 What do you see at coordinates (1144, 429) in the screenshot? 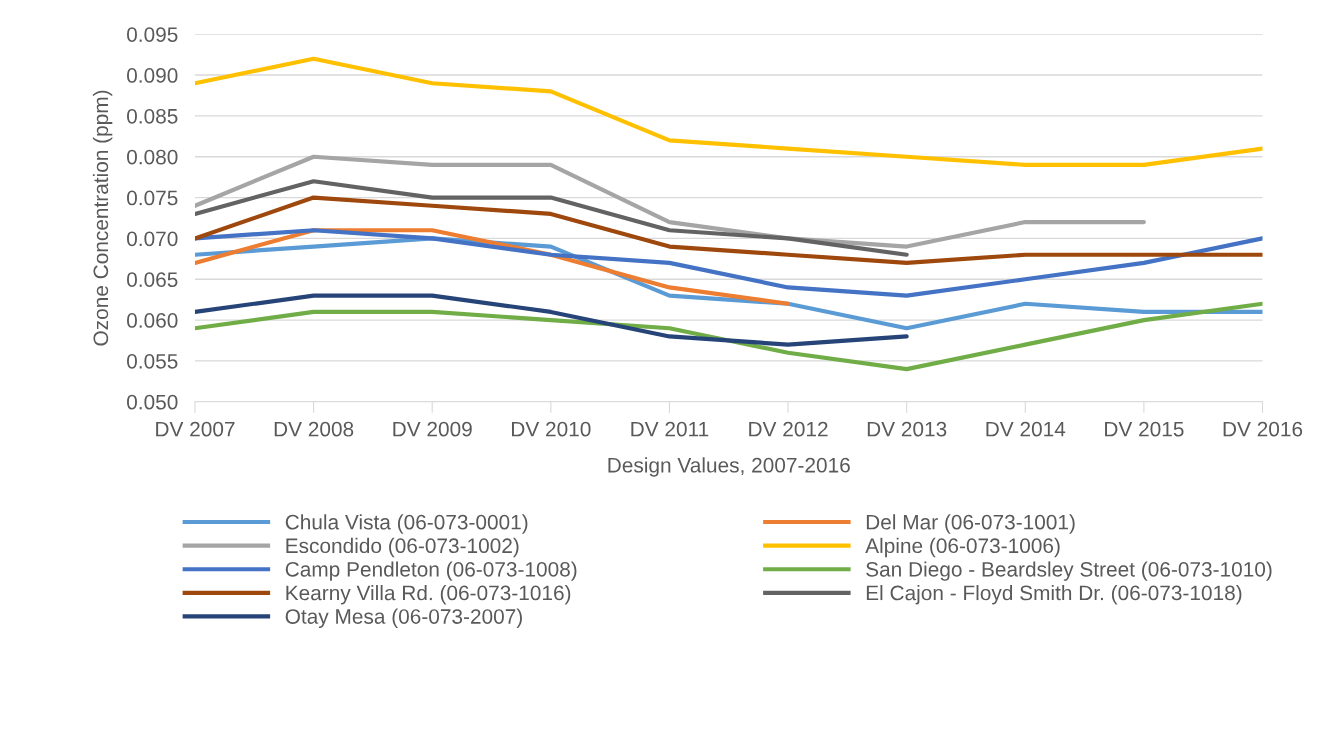
I see `x-tick-label: DV 2015` at bounding box center [1144, 429].